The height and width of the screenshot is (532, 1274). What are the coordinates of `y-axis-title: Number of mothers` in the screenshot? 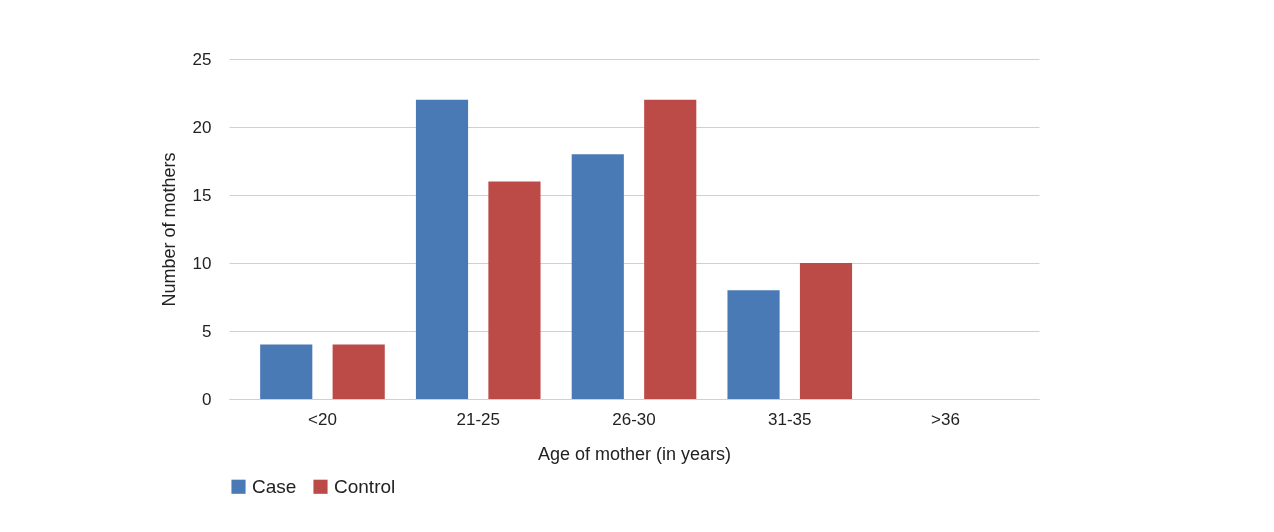 It's located at (168, 229).